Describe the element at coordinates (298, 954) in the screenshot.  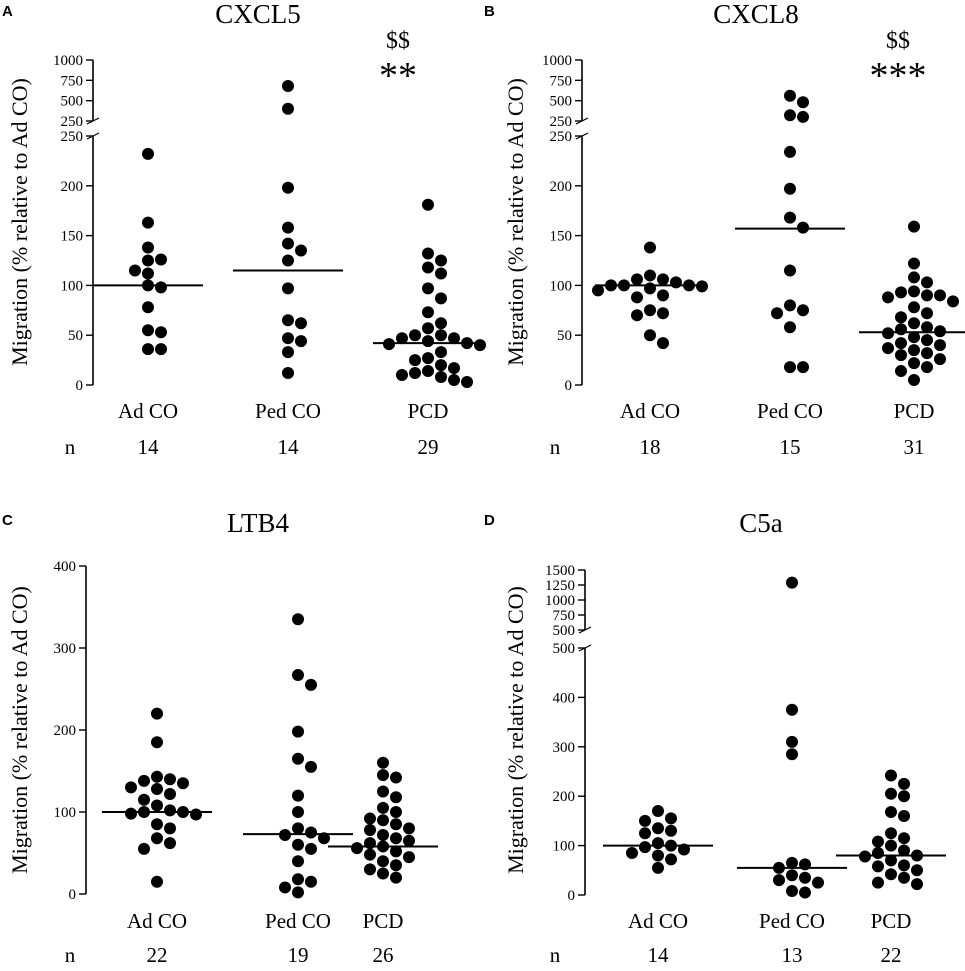
I see `n-count: 19` at that location.